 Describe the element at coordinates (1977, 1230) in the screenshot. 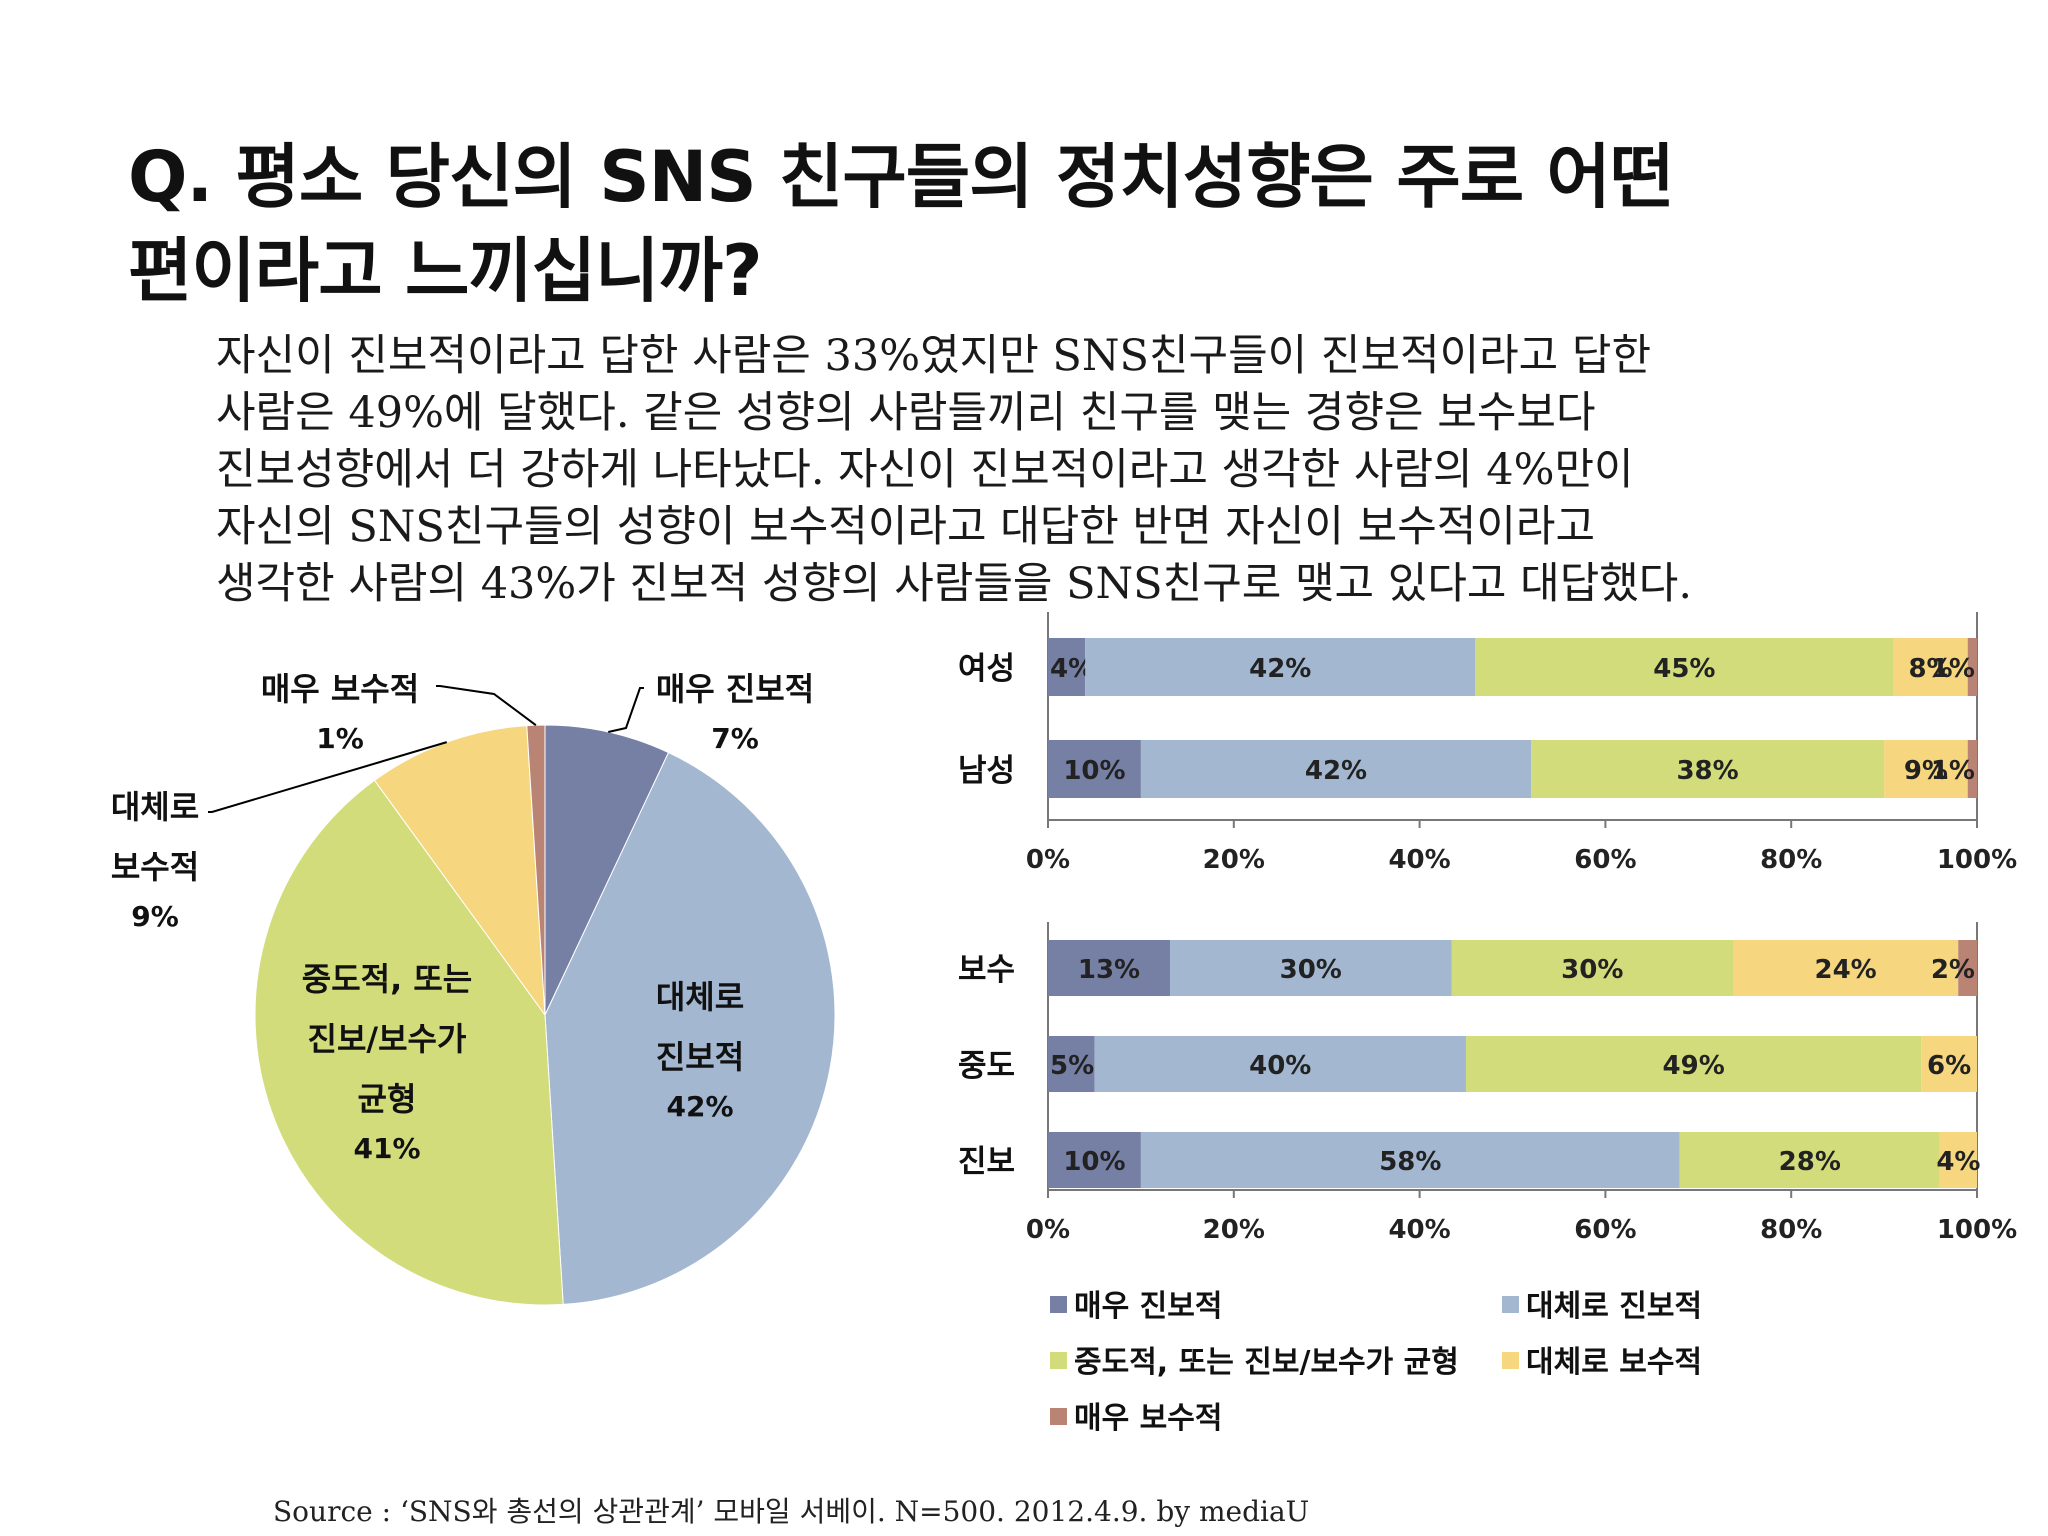

I see `x-tick-label: 100%` at that location.